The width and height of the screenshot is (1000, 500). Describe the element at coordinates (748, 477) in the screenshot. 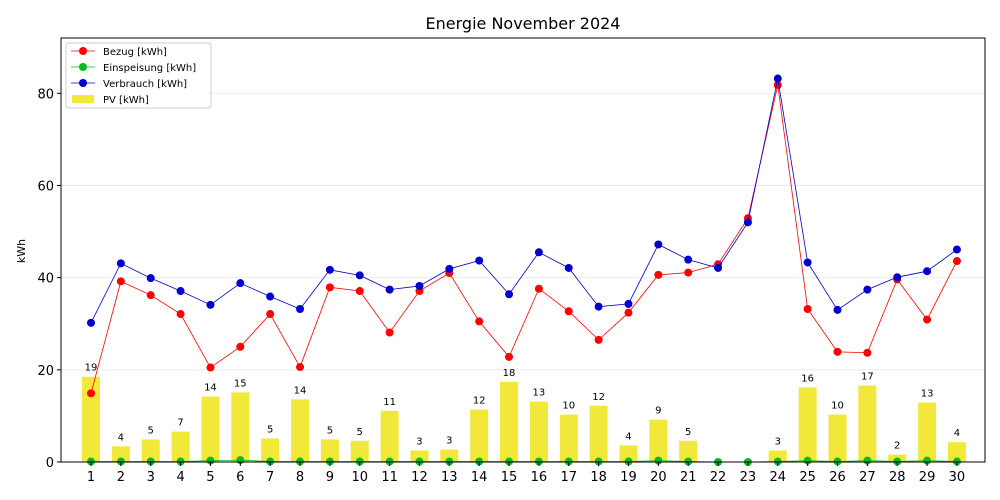

I see `x-tick-label: 23` at that location.